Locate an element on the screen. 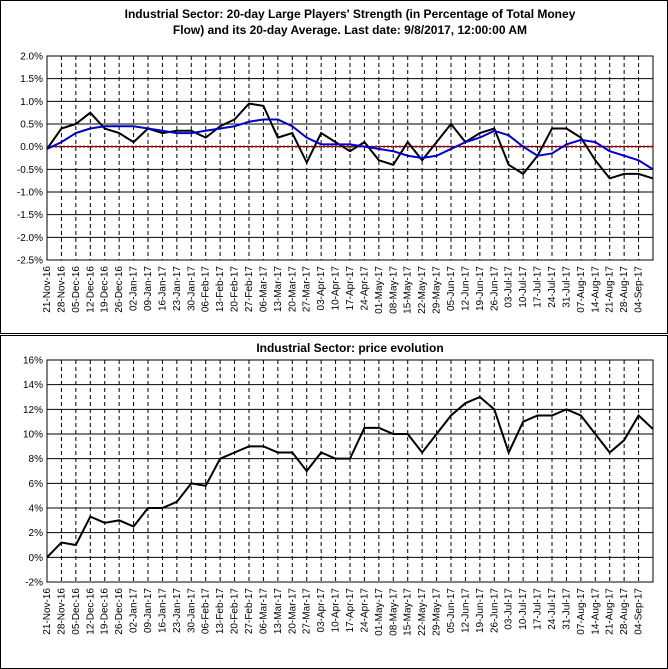 The image size is (668, 669). y-tick-label: 8% is located at coordinates (36, 459).